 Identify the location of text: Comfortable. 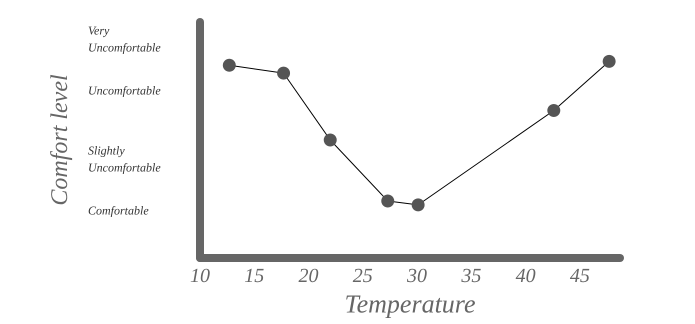
(119, 211).